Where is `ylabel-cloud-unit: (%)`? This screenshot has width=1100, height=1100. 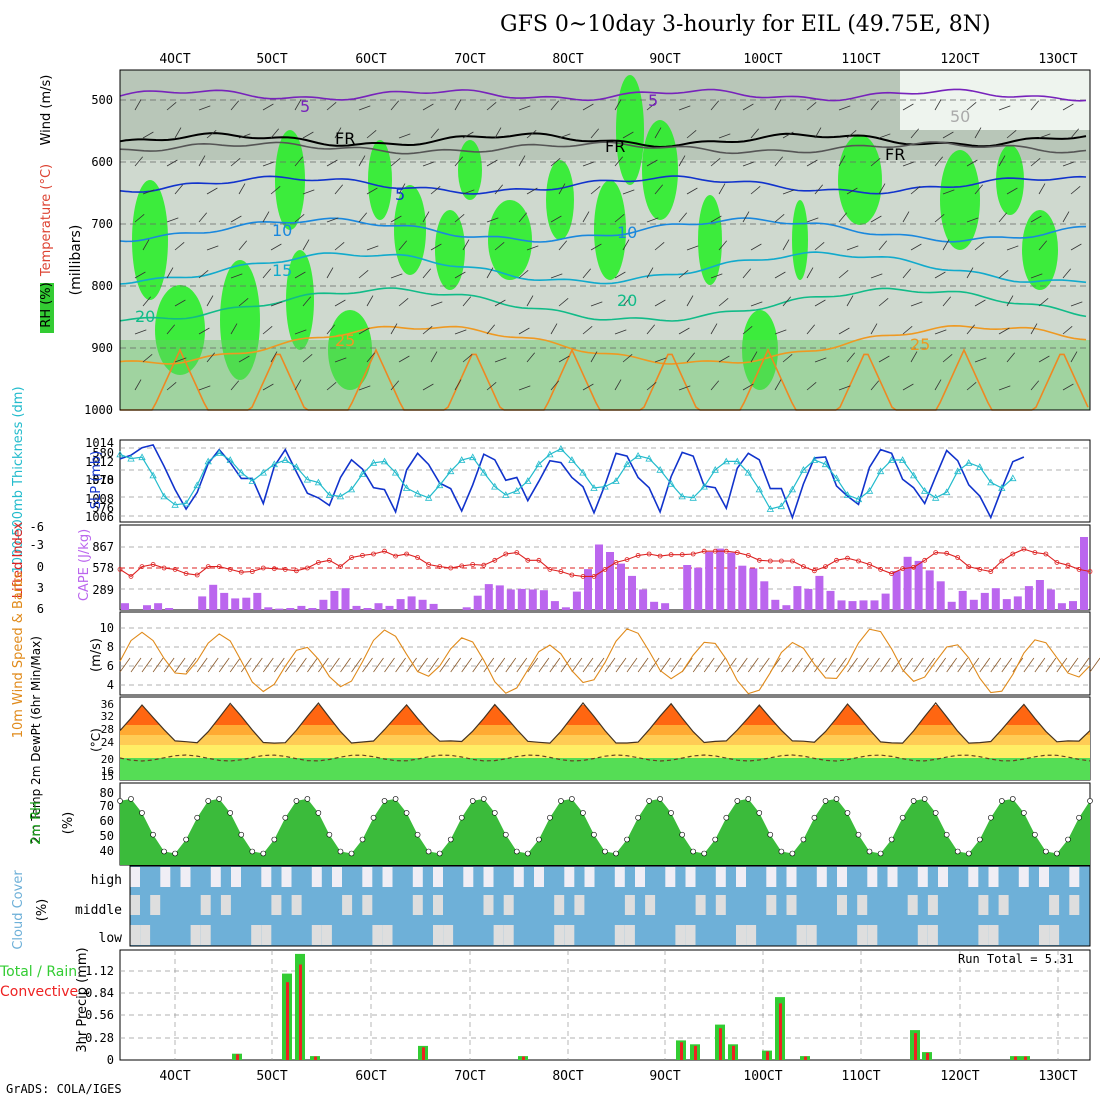 ylabel-cloud-unit: (%) is located at coordinates (42, 910).